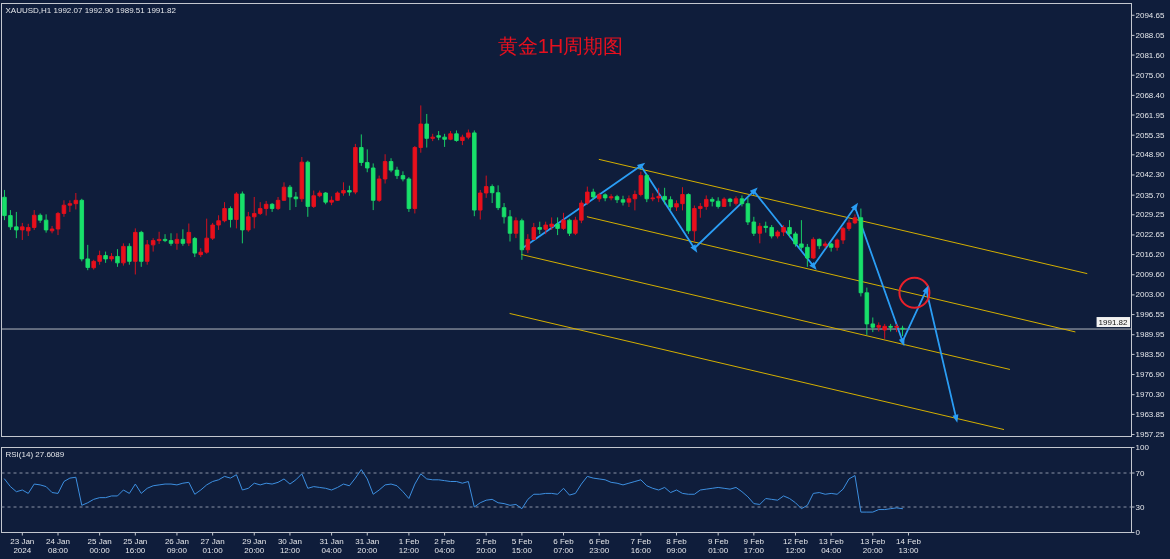 The height and width of the screenshot is (559, 1170). I want to click on y-tick-label: 1983.50, so click(1150, 354).